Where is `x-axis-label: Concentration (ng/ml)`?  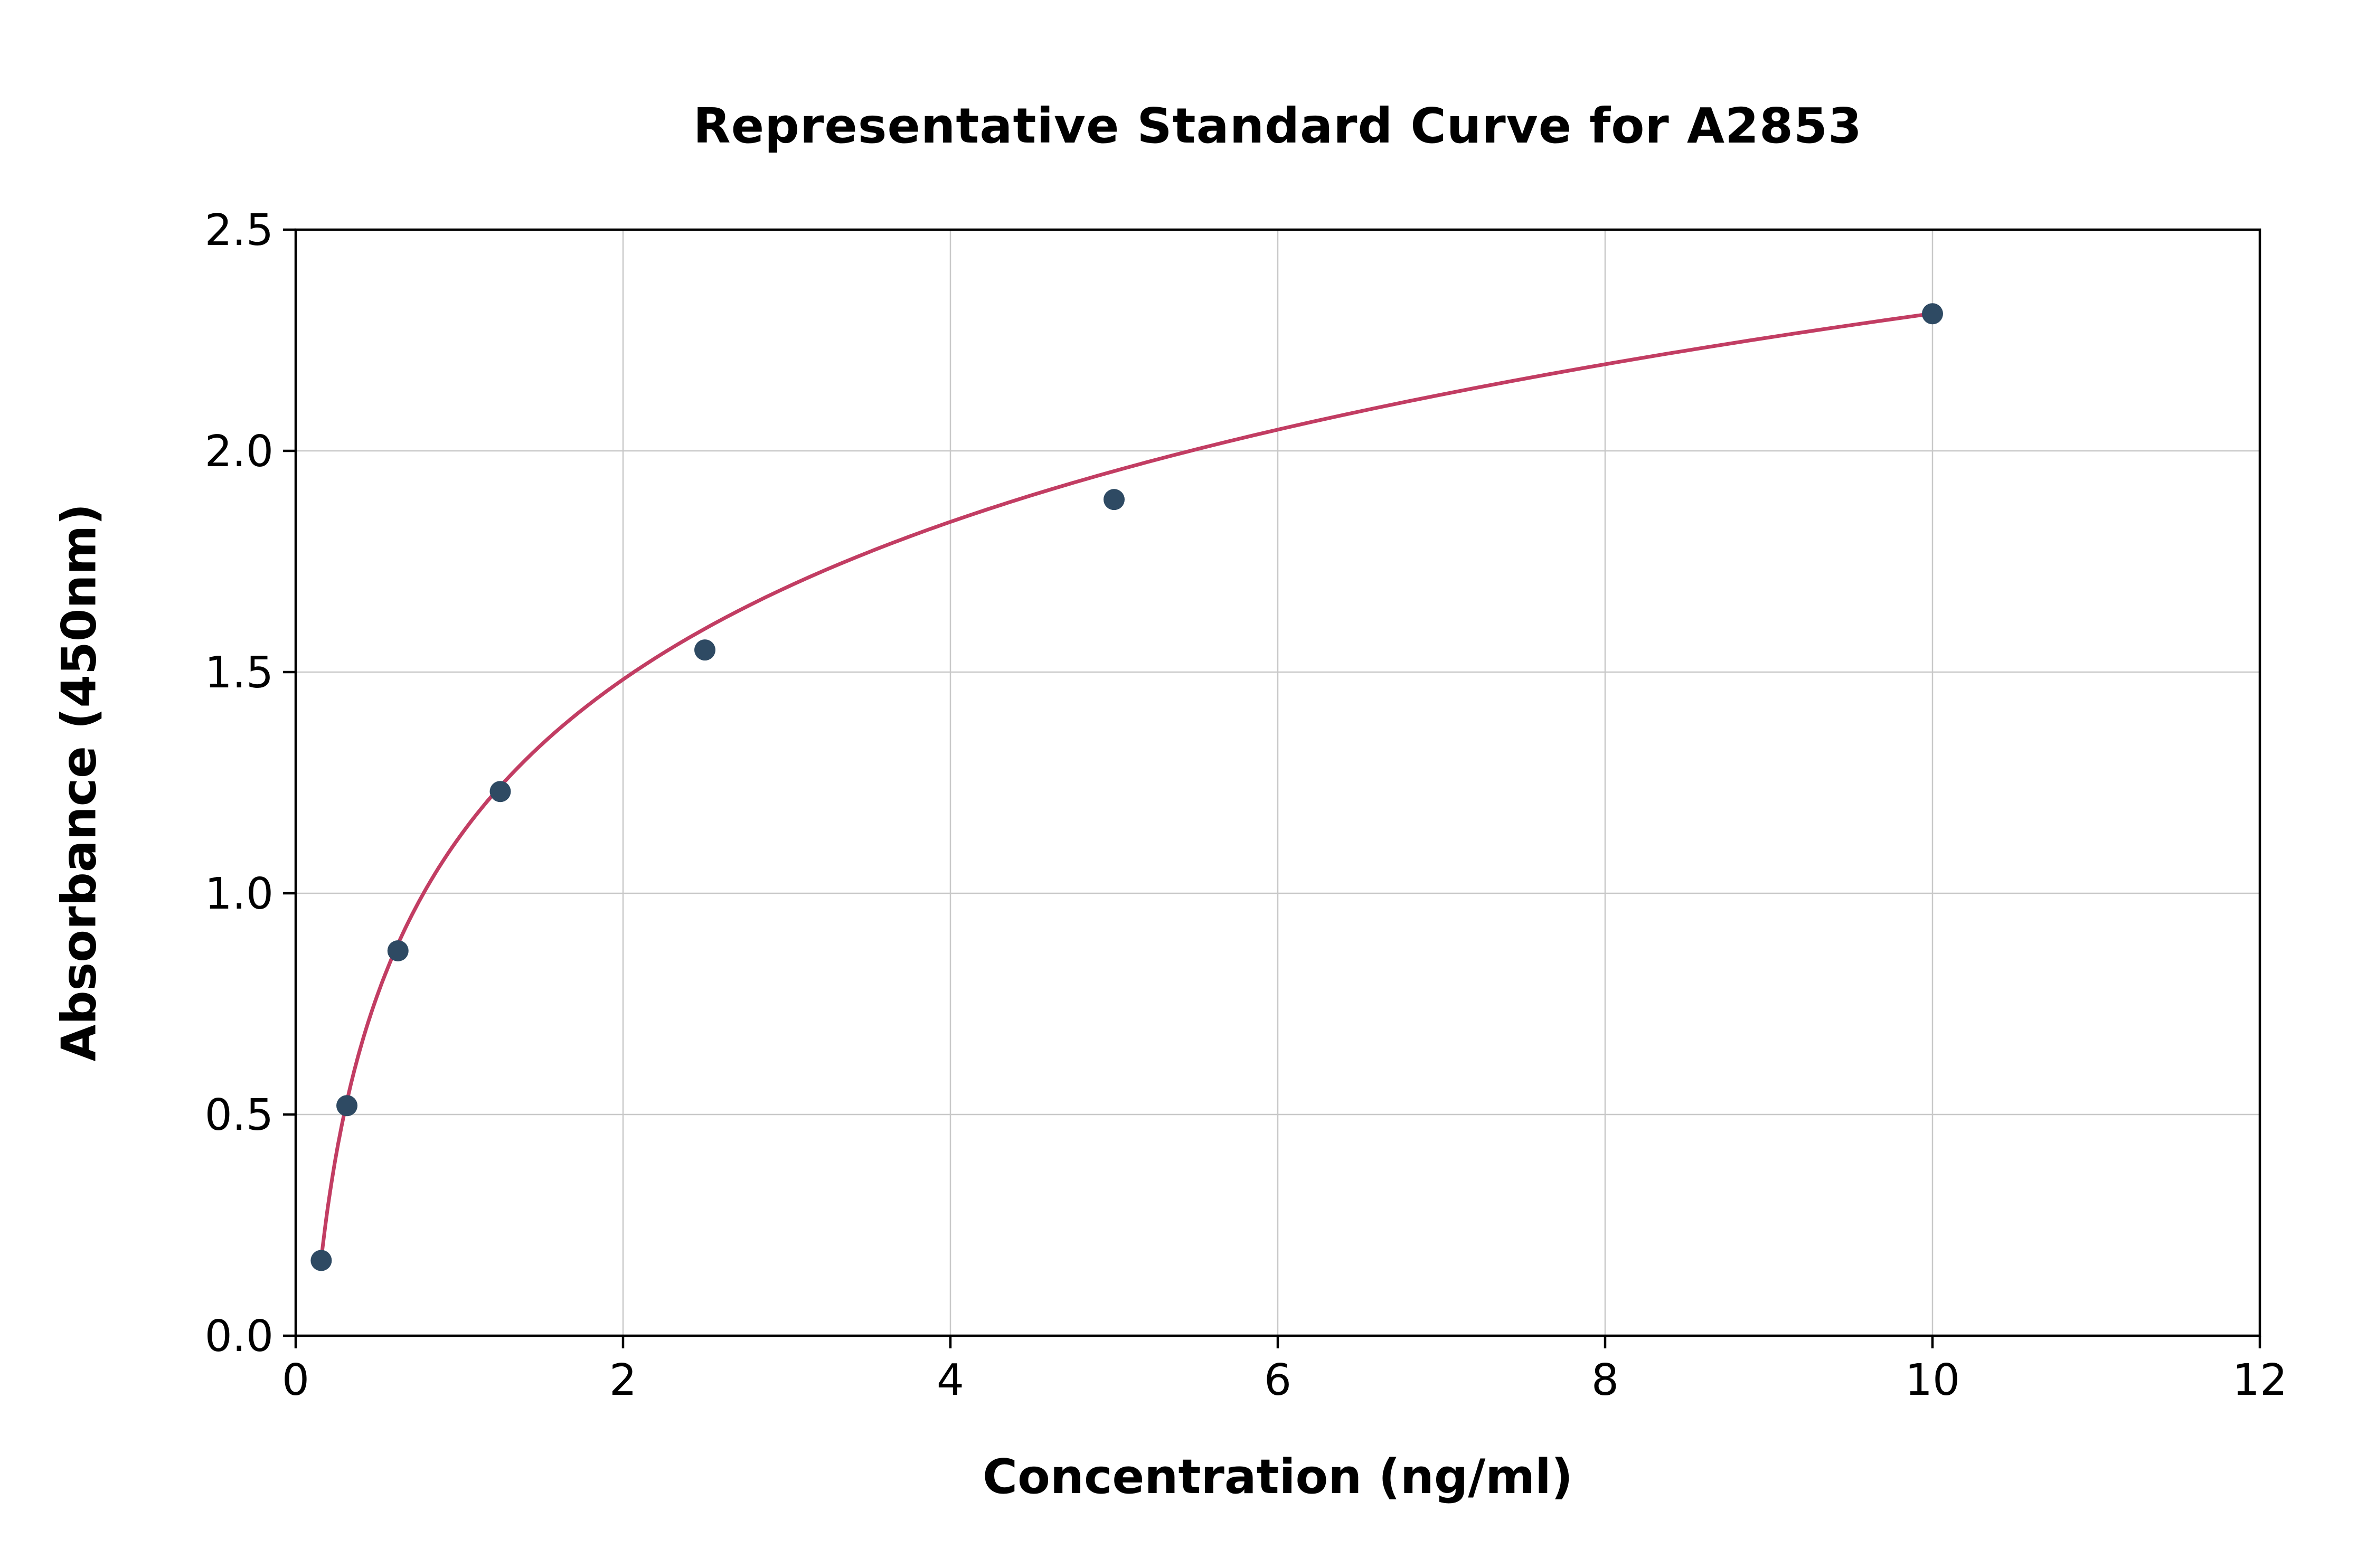
x-axis-label: Concentration (ng/ml) is located at coordinates (1278, 1477).